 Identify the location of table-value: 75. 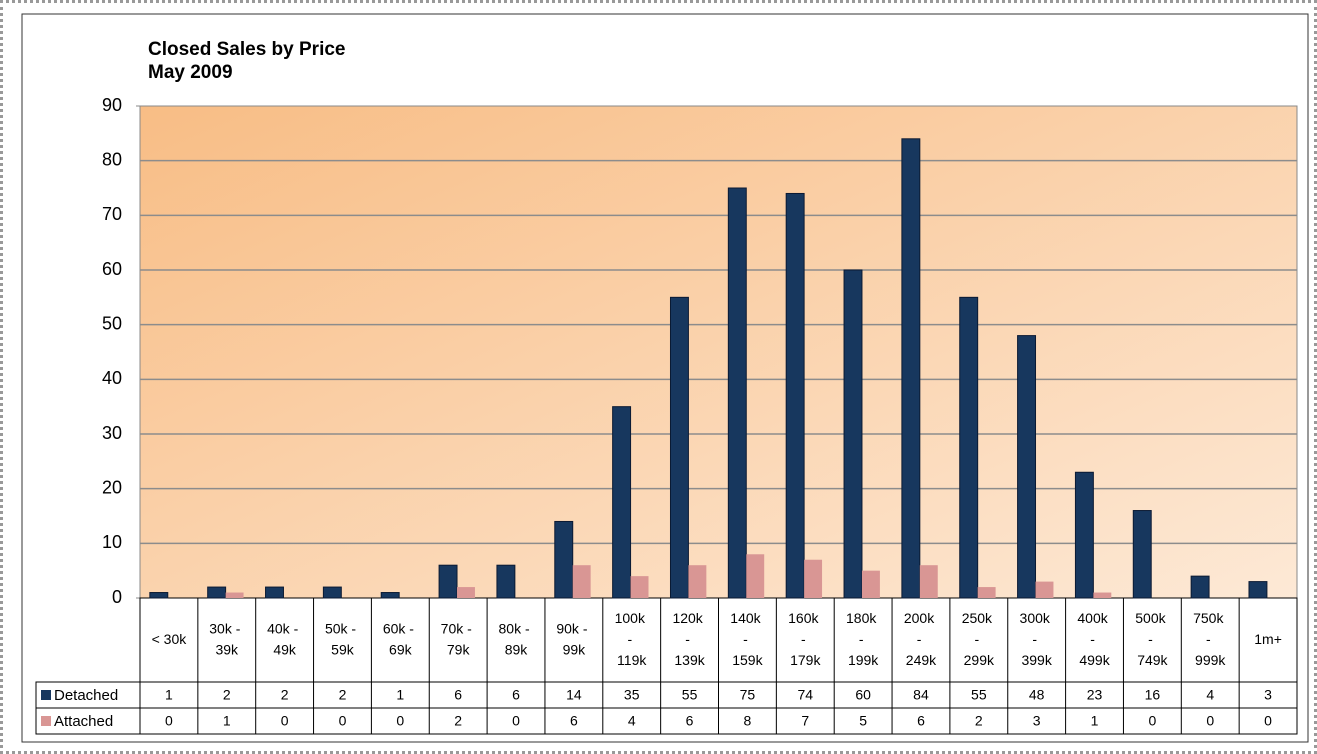
(748, 695).